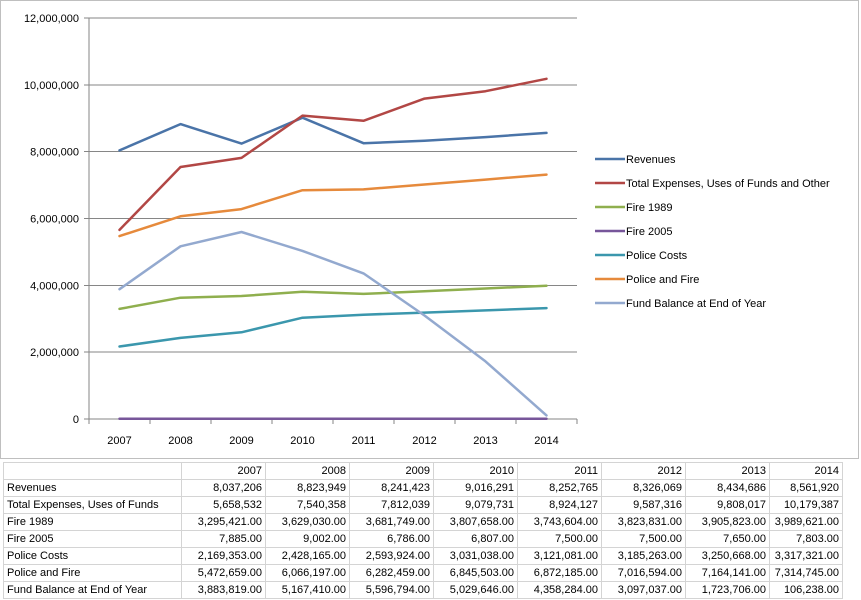 This screenshot has height=600, width=861. Describe the element at coordinates (559, 471) in the screenshot. I see `year-header-cell: 2011` at that location.